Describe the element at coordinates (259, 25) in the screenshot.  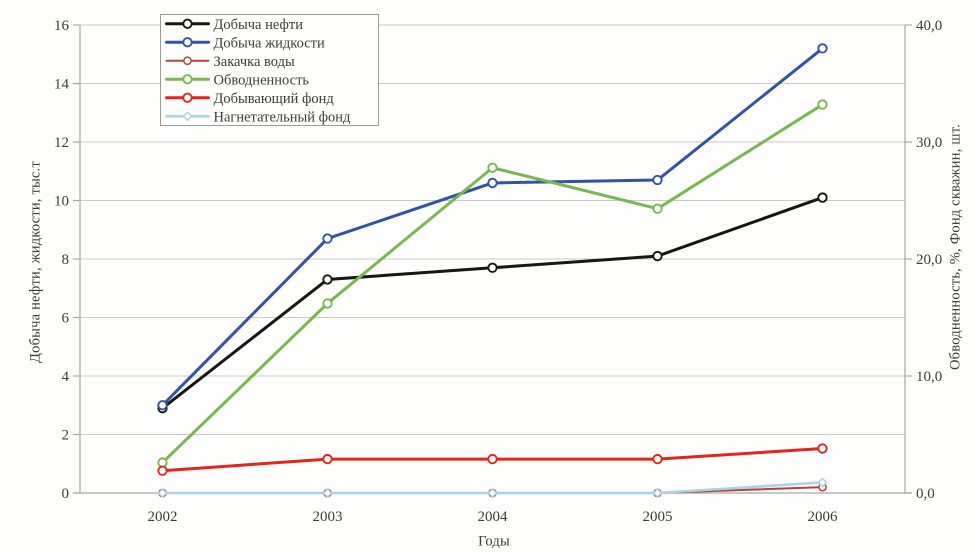
I see `legend-item-label: Добыча нефти` at that location.